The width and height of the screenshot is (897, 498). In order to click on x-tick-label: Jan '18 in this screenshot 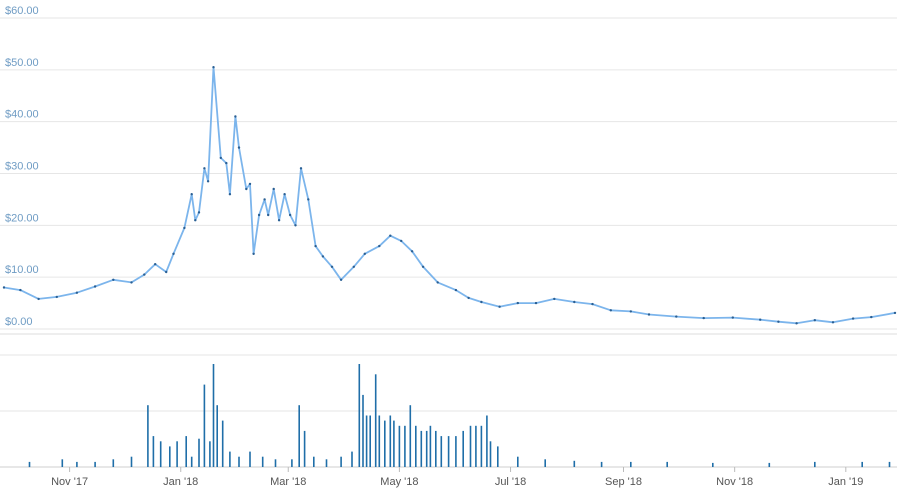, I will do `click(180, 482)`.